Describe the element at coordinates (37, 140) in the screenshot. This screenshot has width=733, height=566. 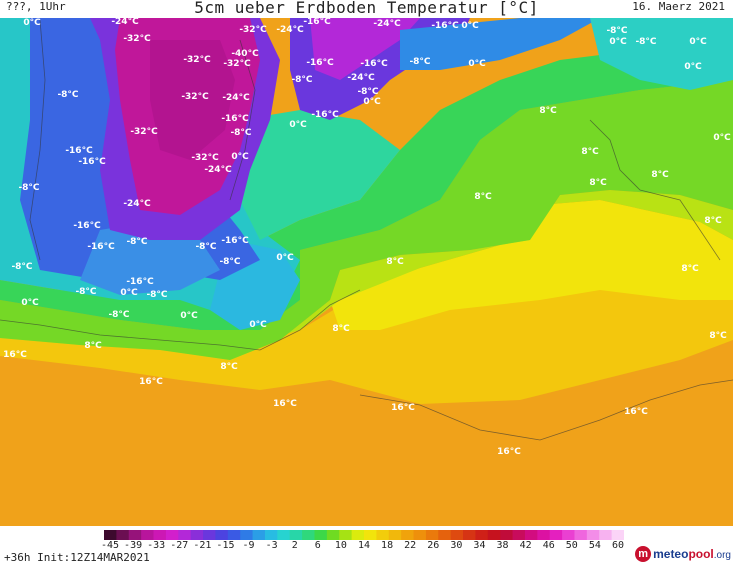
I see `coastline-west` at that location.